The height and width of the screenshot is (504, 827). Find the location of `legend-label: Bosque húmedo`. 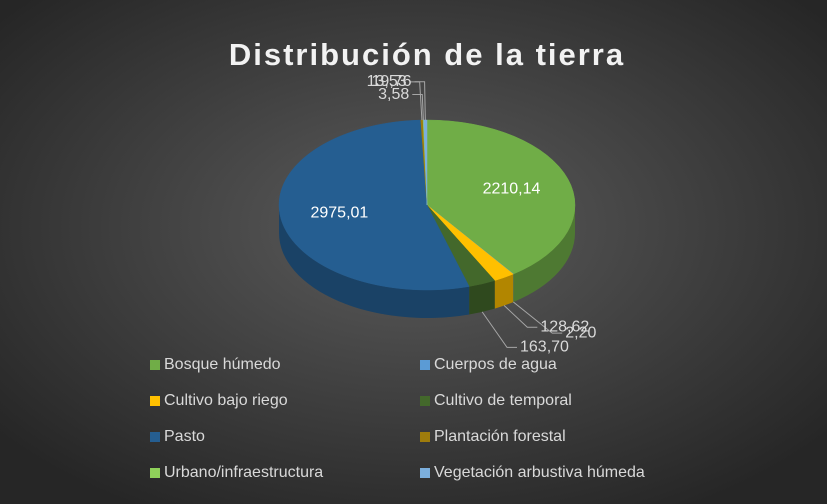

legend-label: Bosque húmedo is located at coordinates (222, 364).